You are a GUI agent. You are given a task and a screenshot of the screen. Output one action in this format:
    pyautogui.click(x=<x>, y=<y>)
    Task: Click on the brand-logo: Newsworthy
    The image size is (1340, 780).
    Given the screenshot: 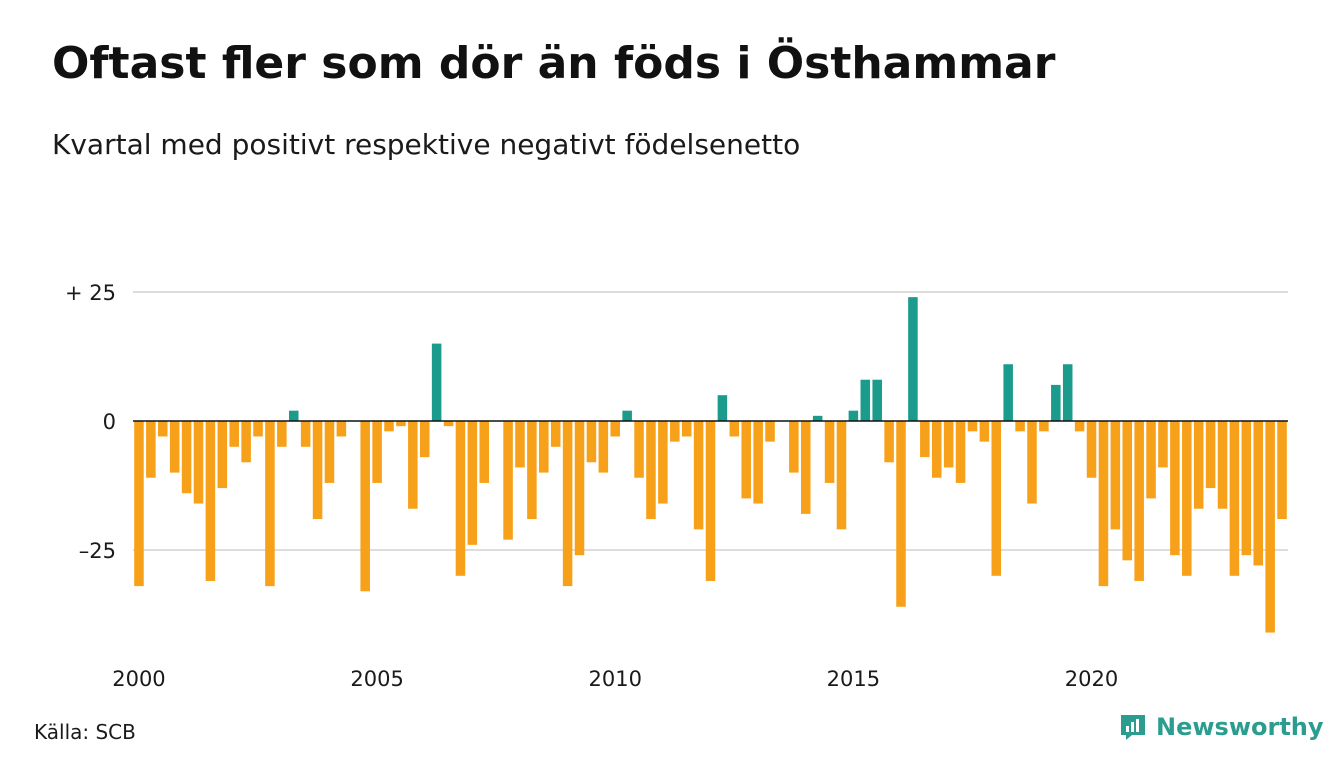 What is the action you would take?
    pyautogui.click(x=1221, y=727)
    